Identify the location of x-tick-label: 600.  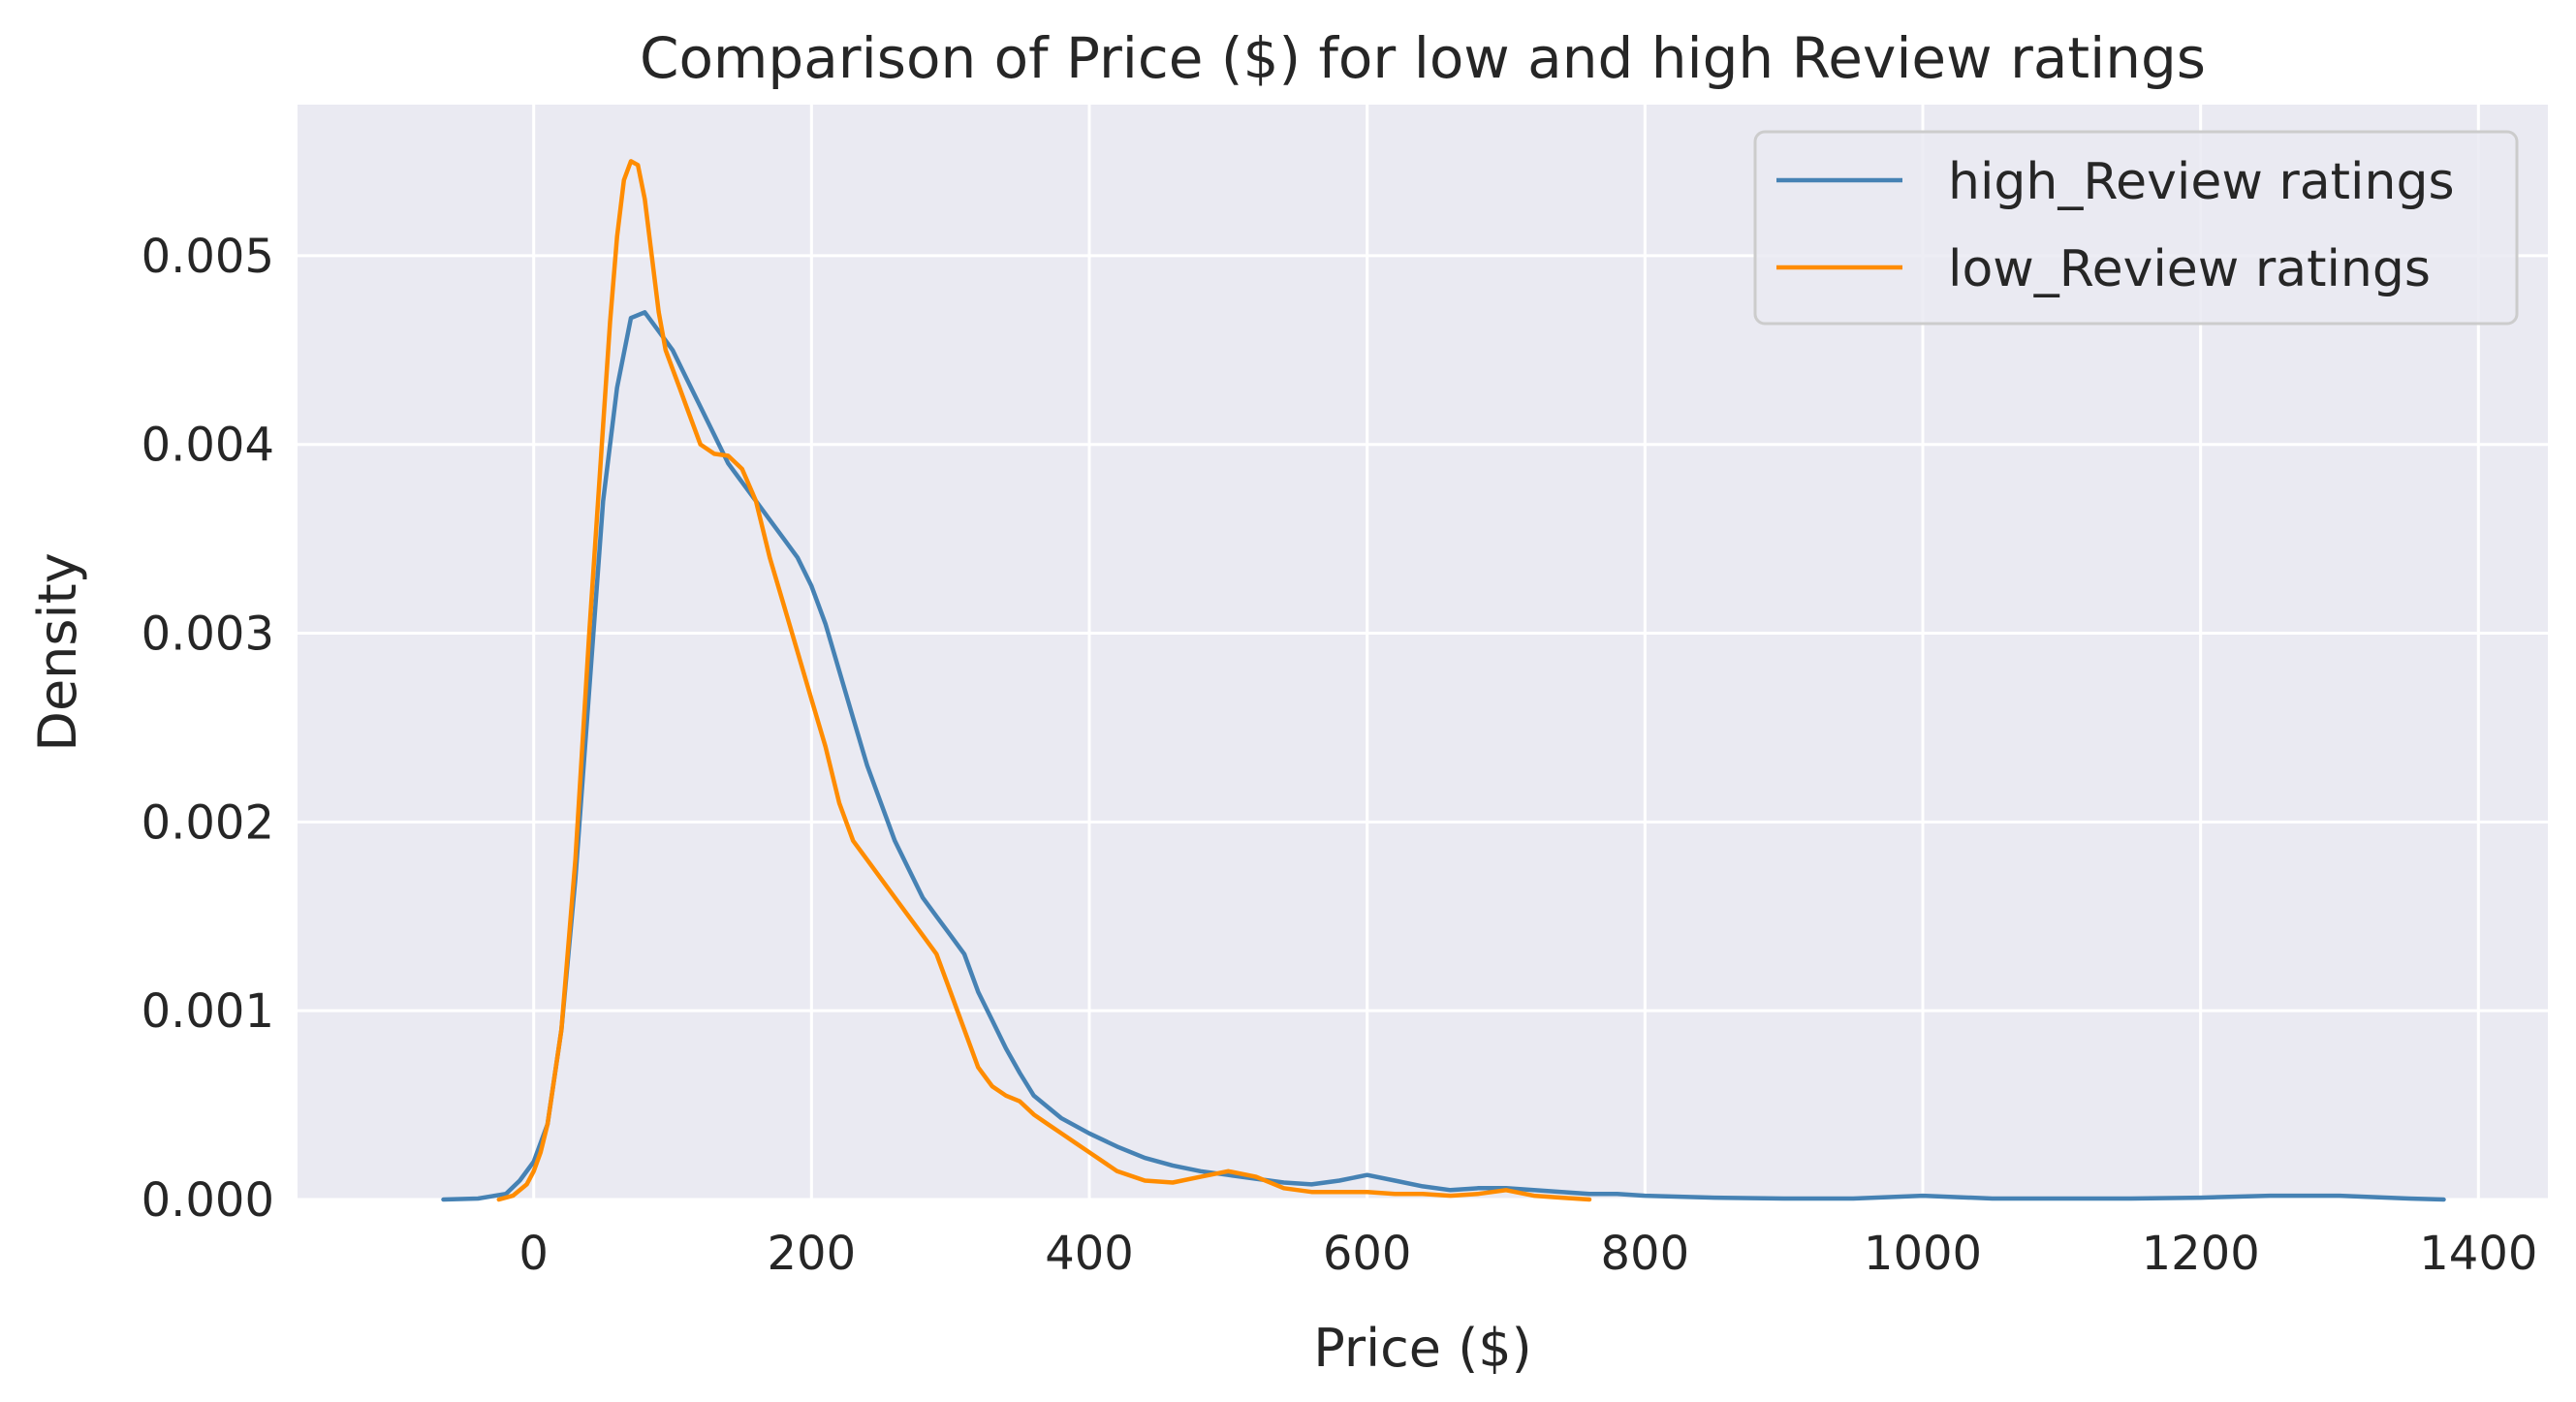
(1367, 1254).